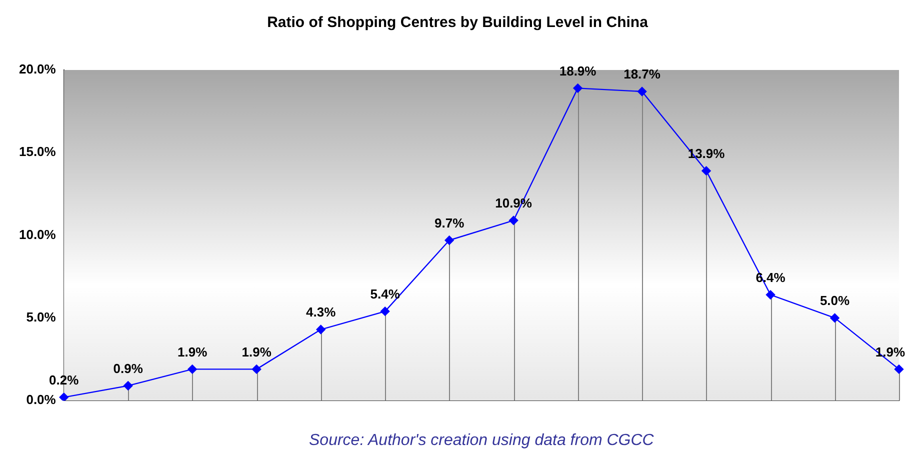  Describe the element at coordinates (321, 312) in the screenshot. I see `data-label: 4.3%` at that location.